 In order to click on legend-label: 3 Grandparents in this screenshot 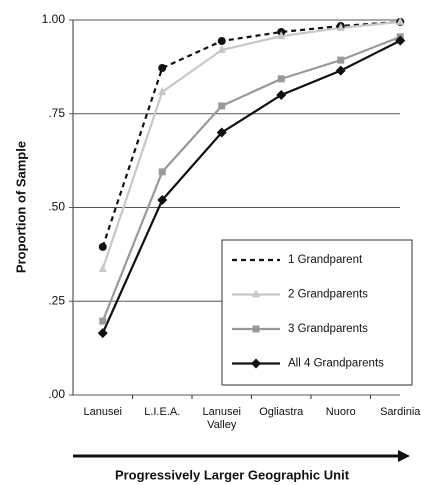, I will do `click(328, 329)`.